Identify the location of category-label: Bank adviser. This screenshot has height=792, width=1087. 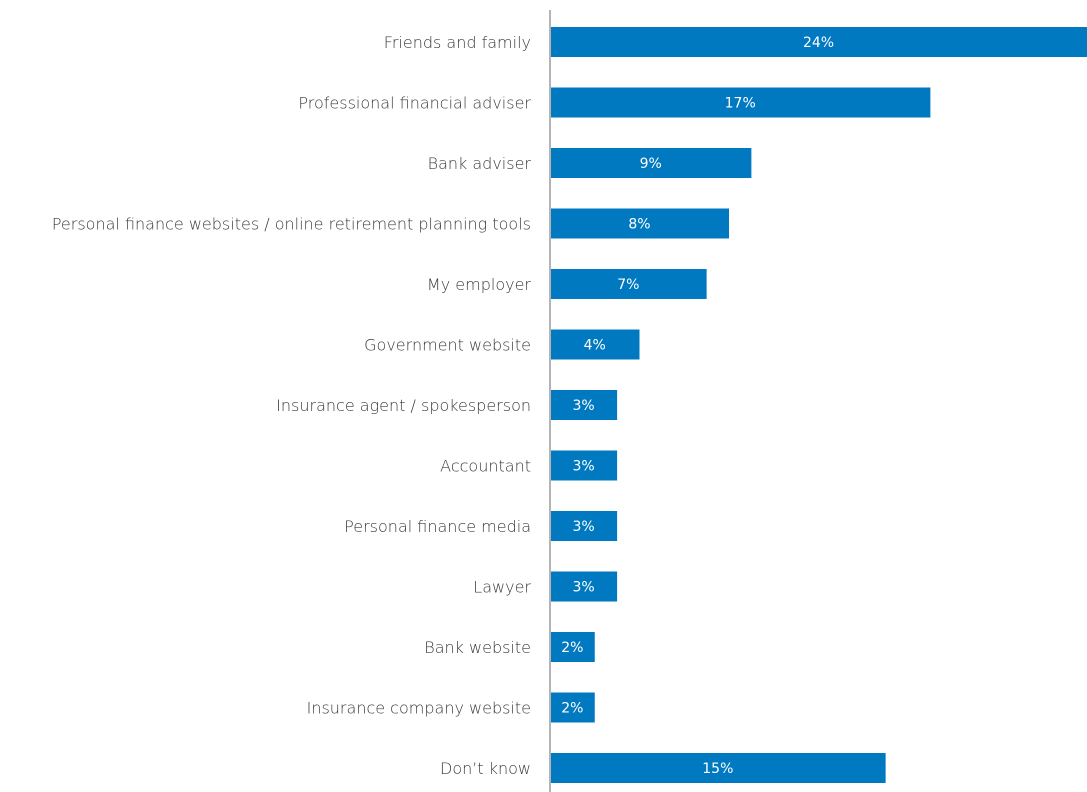
(480, 163).